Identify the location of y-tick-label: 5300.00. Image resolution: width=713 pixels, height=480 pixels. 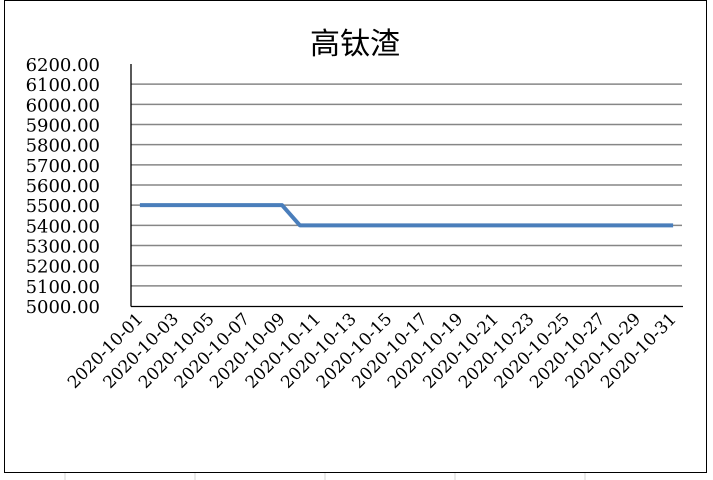
(63, 247).